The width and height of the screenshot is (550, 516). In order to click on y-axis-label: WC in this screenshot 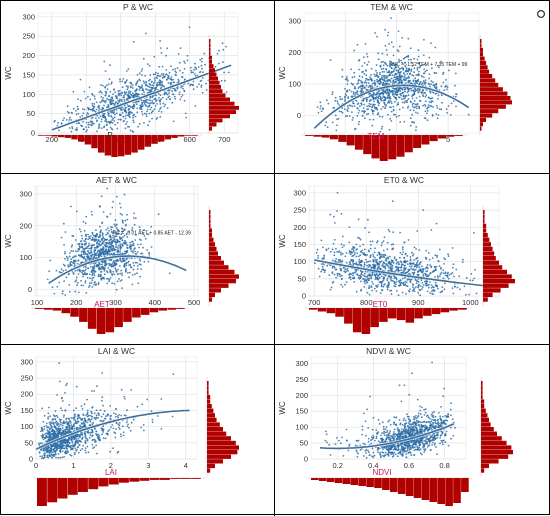, I will do `click(8, 73)`.